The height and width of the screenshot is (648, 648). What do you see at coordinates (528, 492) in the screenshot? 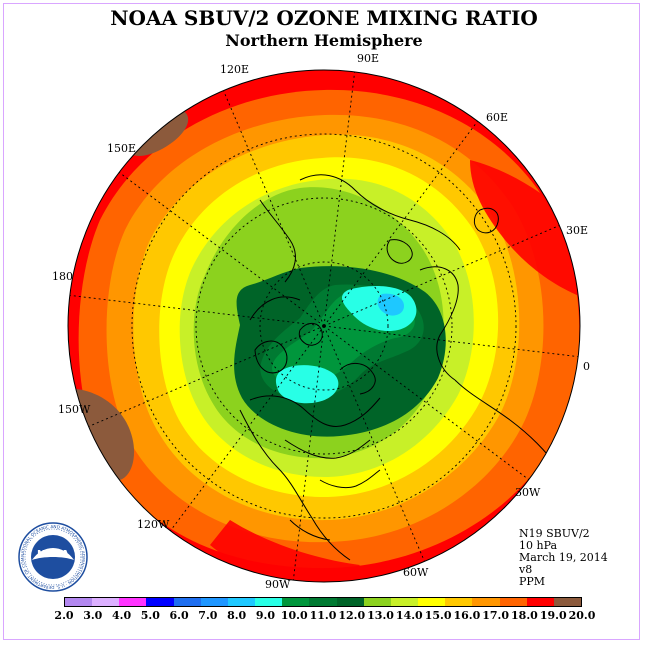
I see `longitude-label: 30W` at bounding box center [528, 492].